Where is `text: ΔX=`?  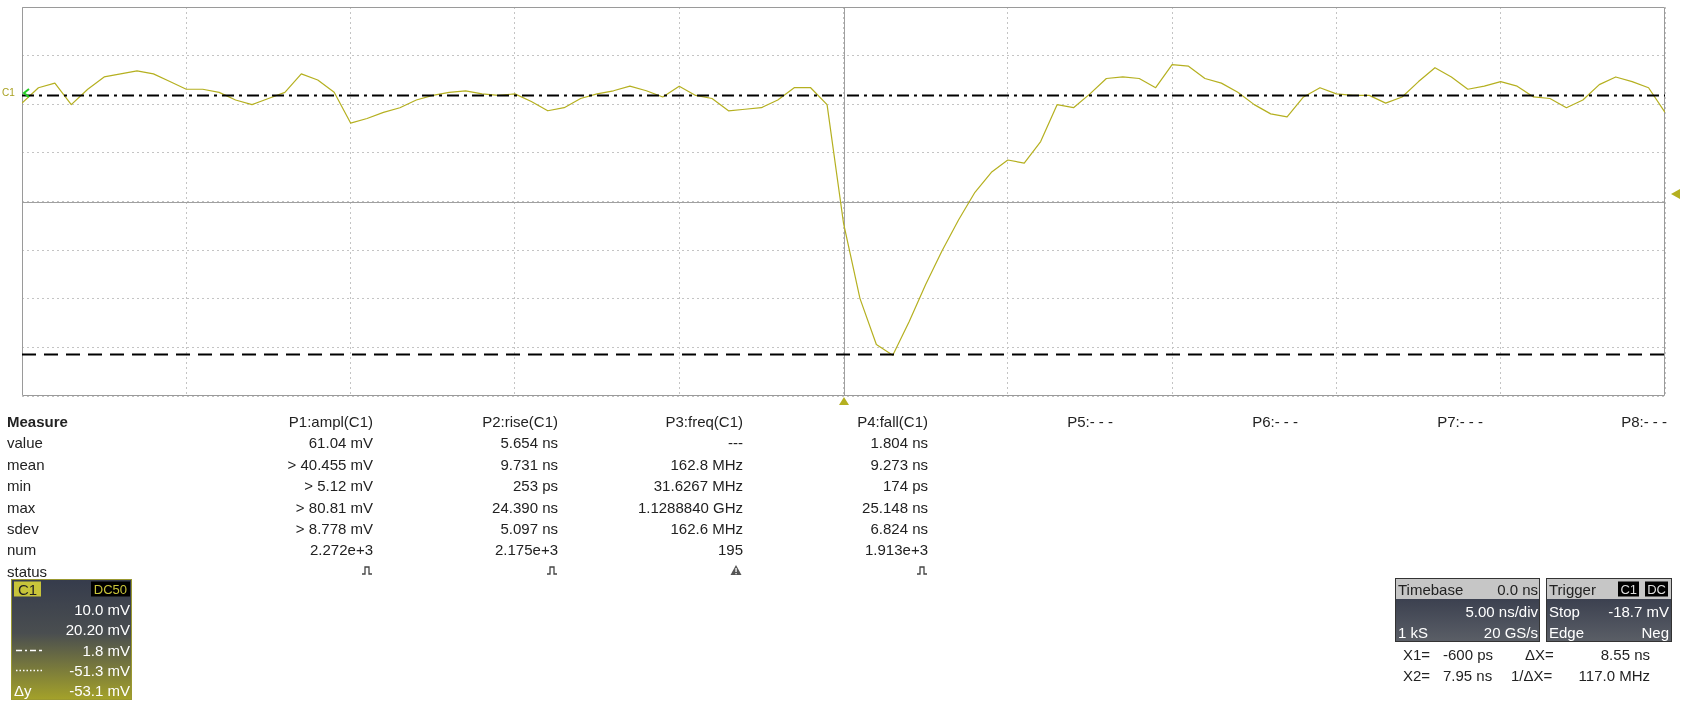
text: ΔX= is located at coordinates (1539, 654).